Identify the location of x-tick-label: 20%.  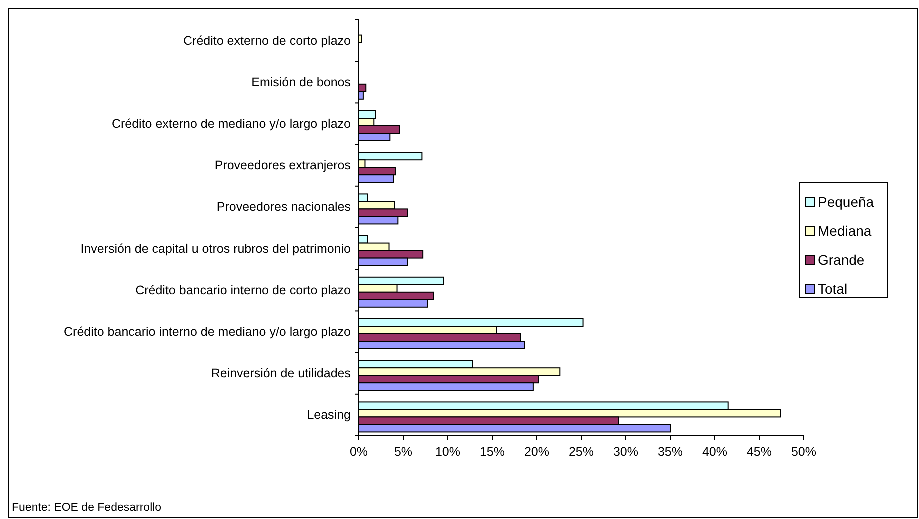
(537, 452).